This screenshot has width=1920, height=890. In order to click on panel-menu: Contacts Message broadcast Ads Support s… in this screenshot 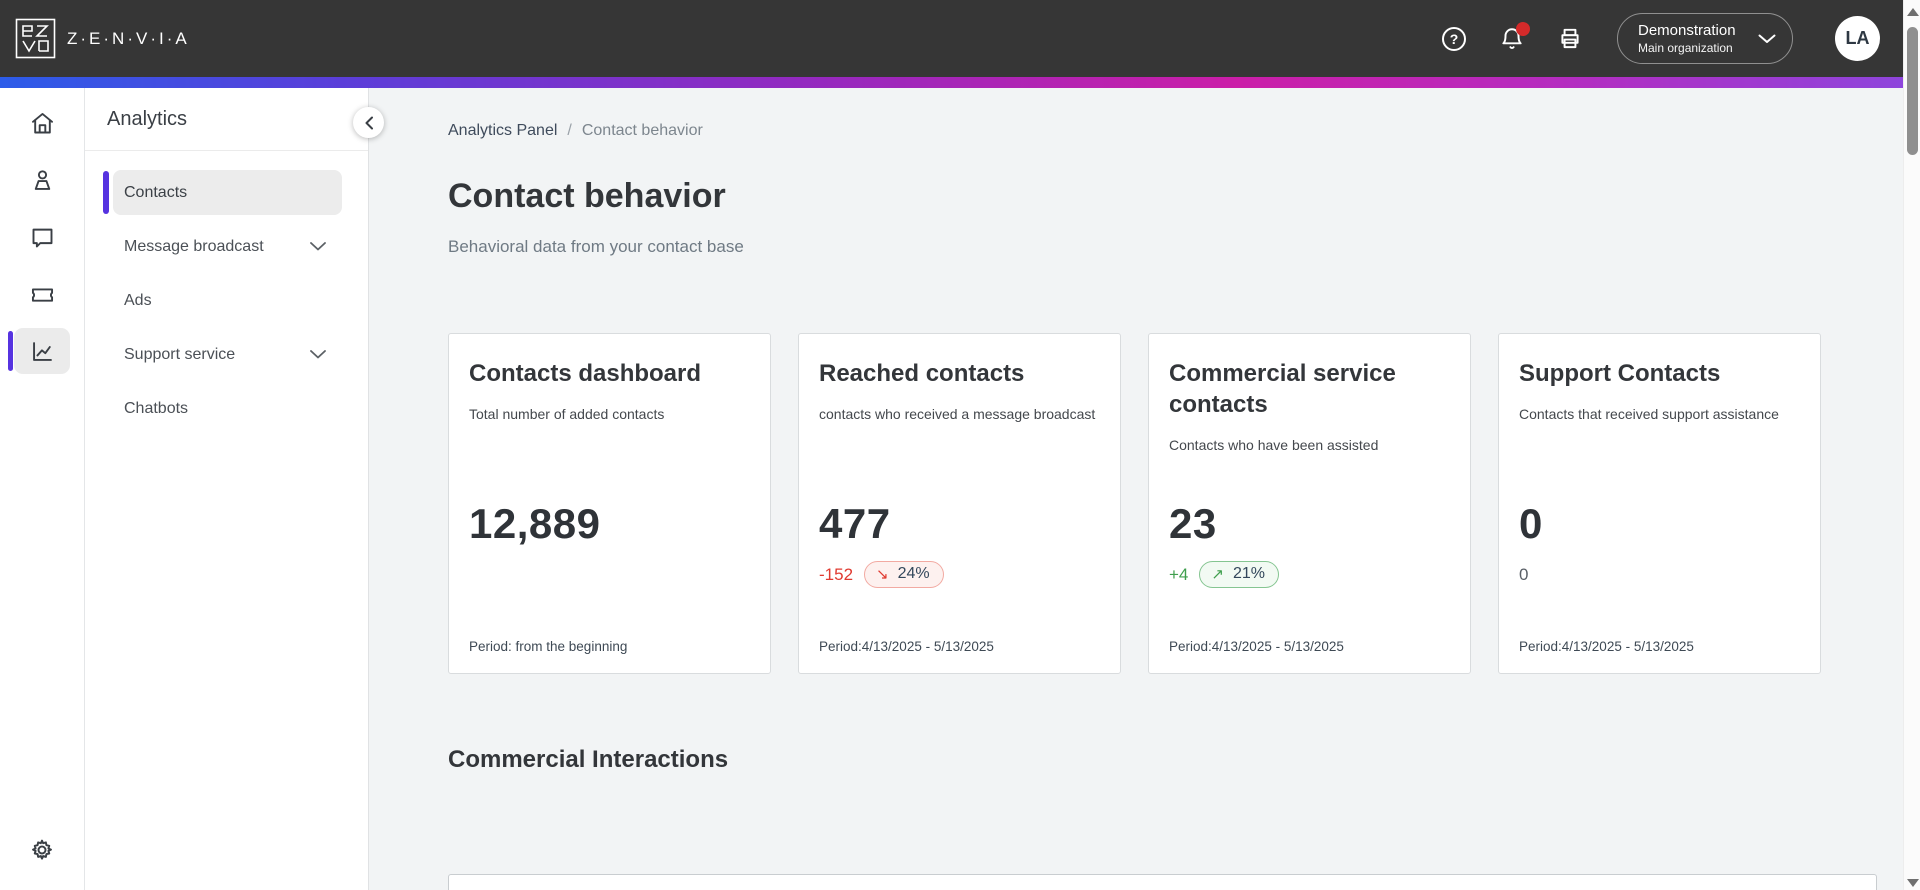, I will do `click(226, 291)`.